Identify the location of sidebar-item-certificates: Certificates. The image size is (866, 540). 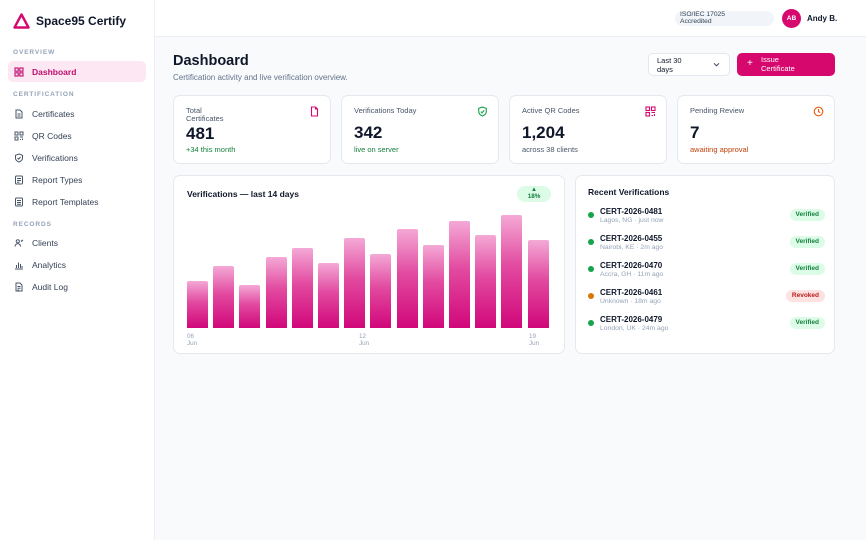
(77, 113).